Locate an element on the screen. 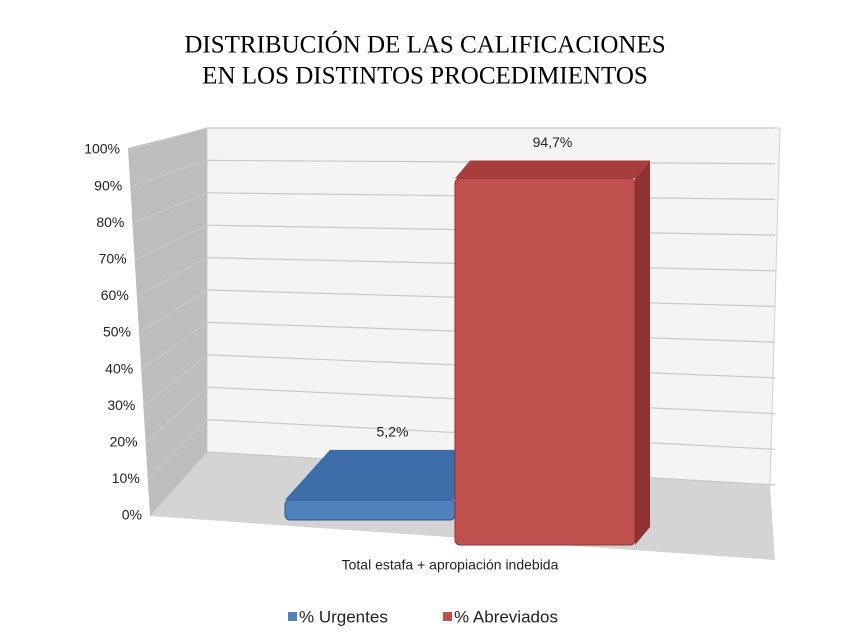 The height and width of the screenshot is (634, 851). y-tick-label: 70% is located at coordinates (113, 259).